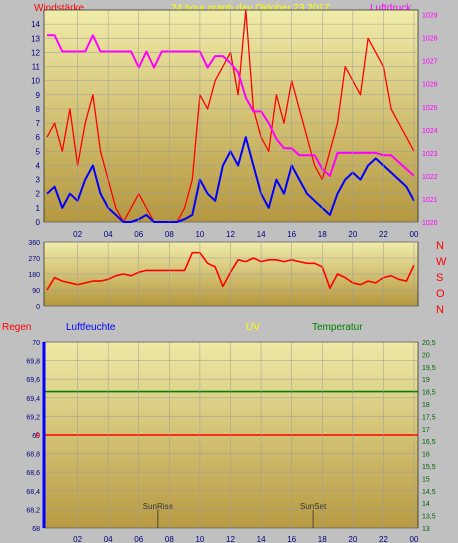 The width and height of the screenshot is (458, 543). I want to click on y-left-tick-label: 68,2, so click(33, 510).